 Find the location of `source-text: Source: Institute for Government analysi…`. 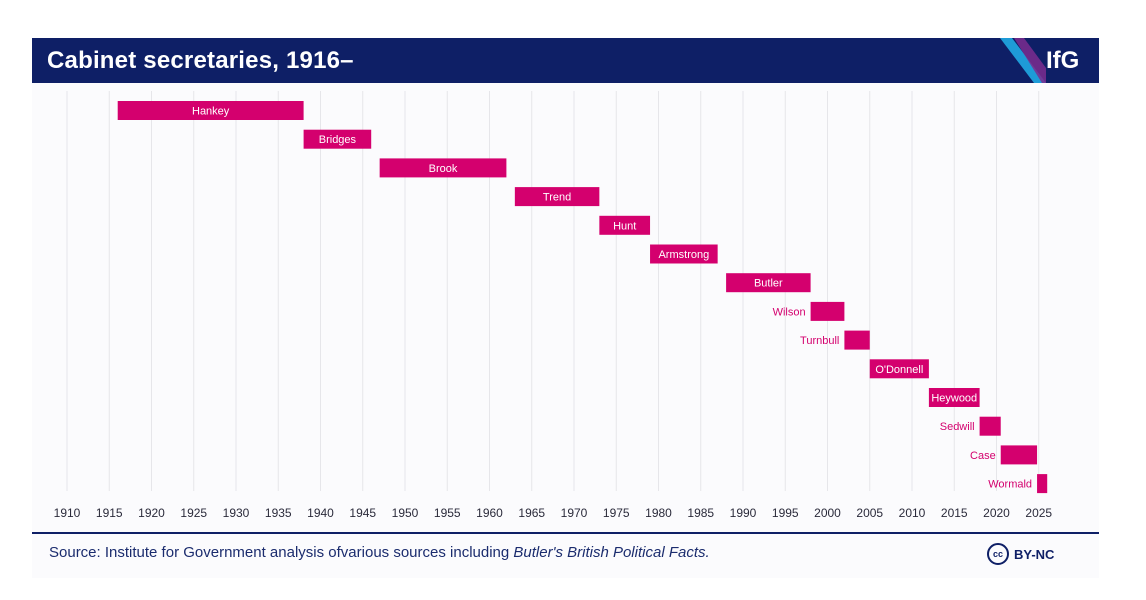

source-text: Source: Institute for Government analysi… is located at coordinates (281, 552).